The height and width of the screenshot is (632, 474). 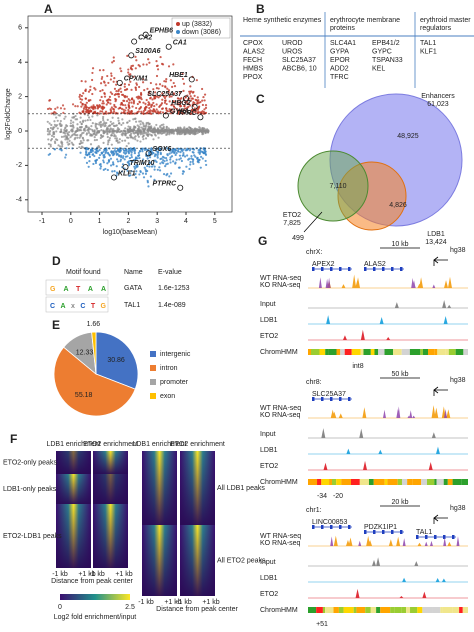 I want to click on gene-label: HBE1, so click(x=178, y=75).